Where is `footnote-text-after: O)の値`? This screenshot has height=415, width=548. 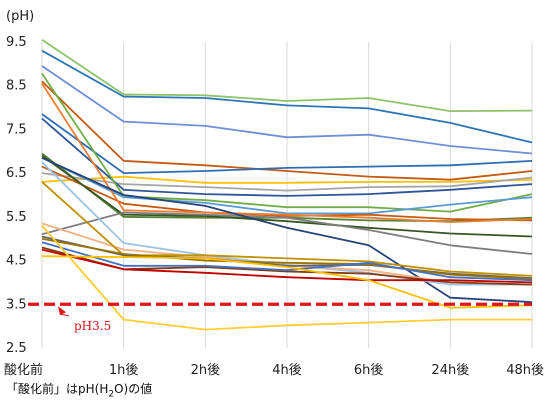 footnote-text-after: O)の値 is located at coordinates (133, 389).